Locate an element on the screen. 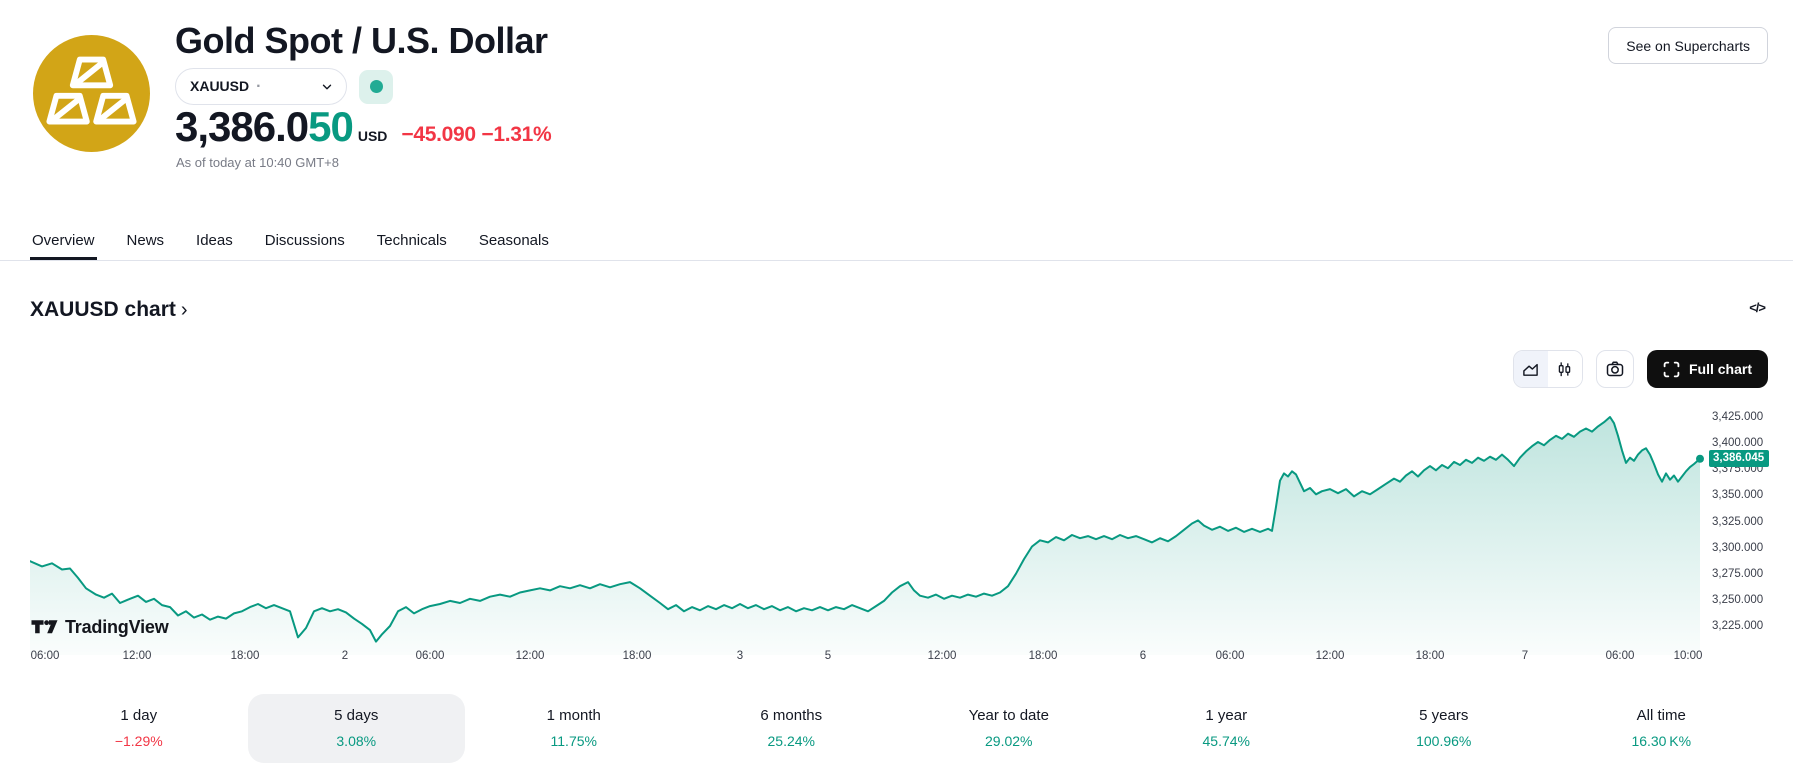 The width and height of the screenshot is (1793, 770). period-button-year-to-date: Year to date 29.02% is located at coordinates (1009, 728).